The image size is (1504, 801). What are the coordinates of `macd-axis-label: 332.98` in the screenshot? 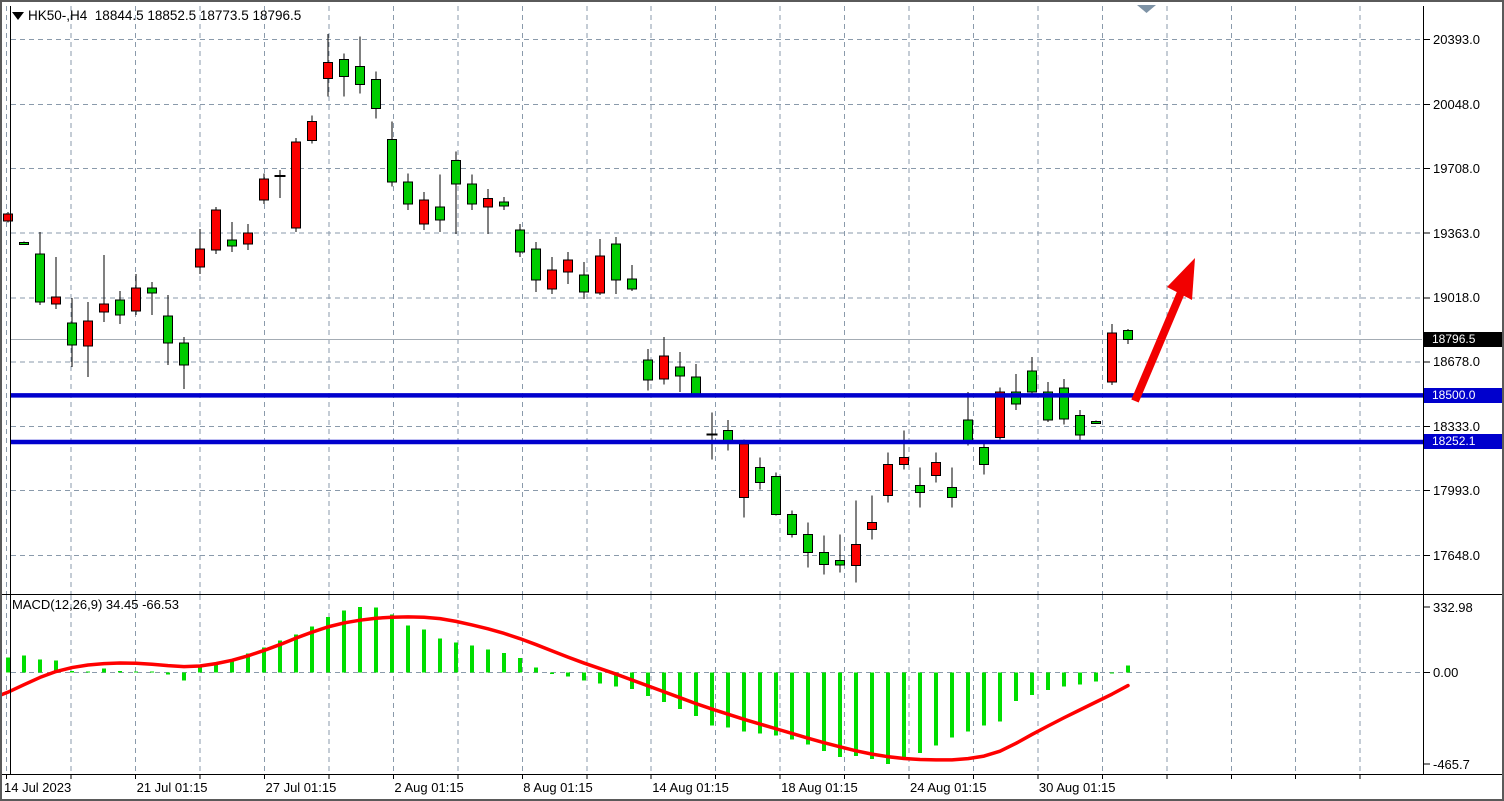 It's located at (1453, 607).